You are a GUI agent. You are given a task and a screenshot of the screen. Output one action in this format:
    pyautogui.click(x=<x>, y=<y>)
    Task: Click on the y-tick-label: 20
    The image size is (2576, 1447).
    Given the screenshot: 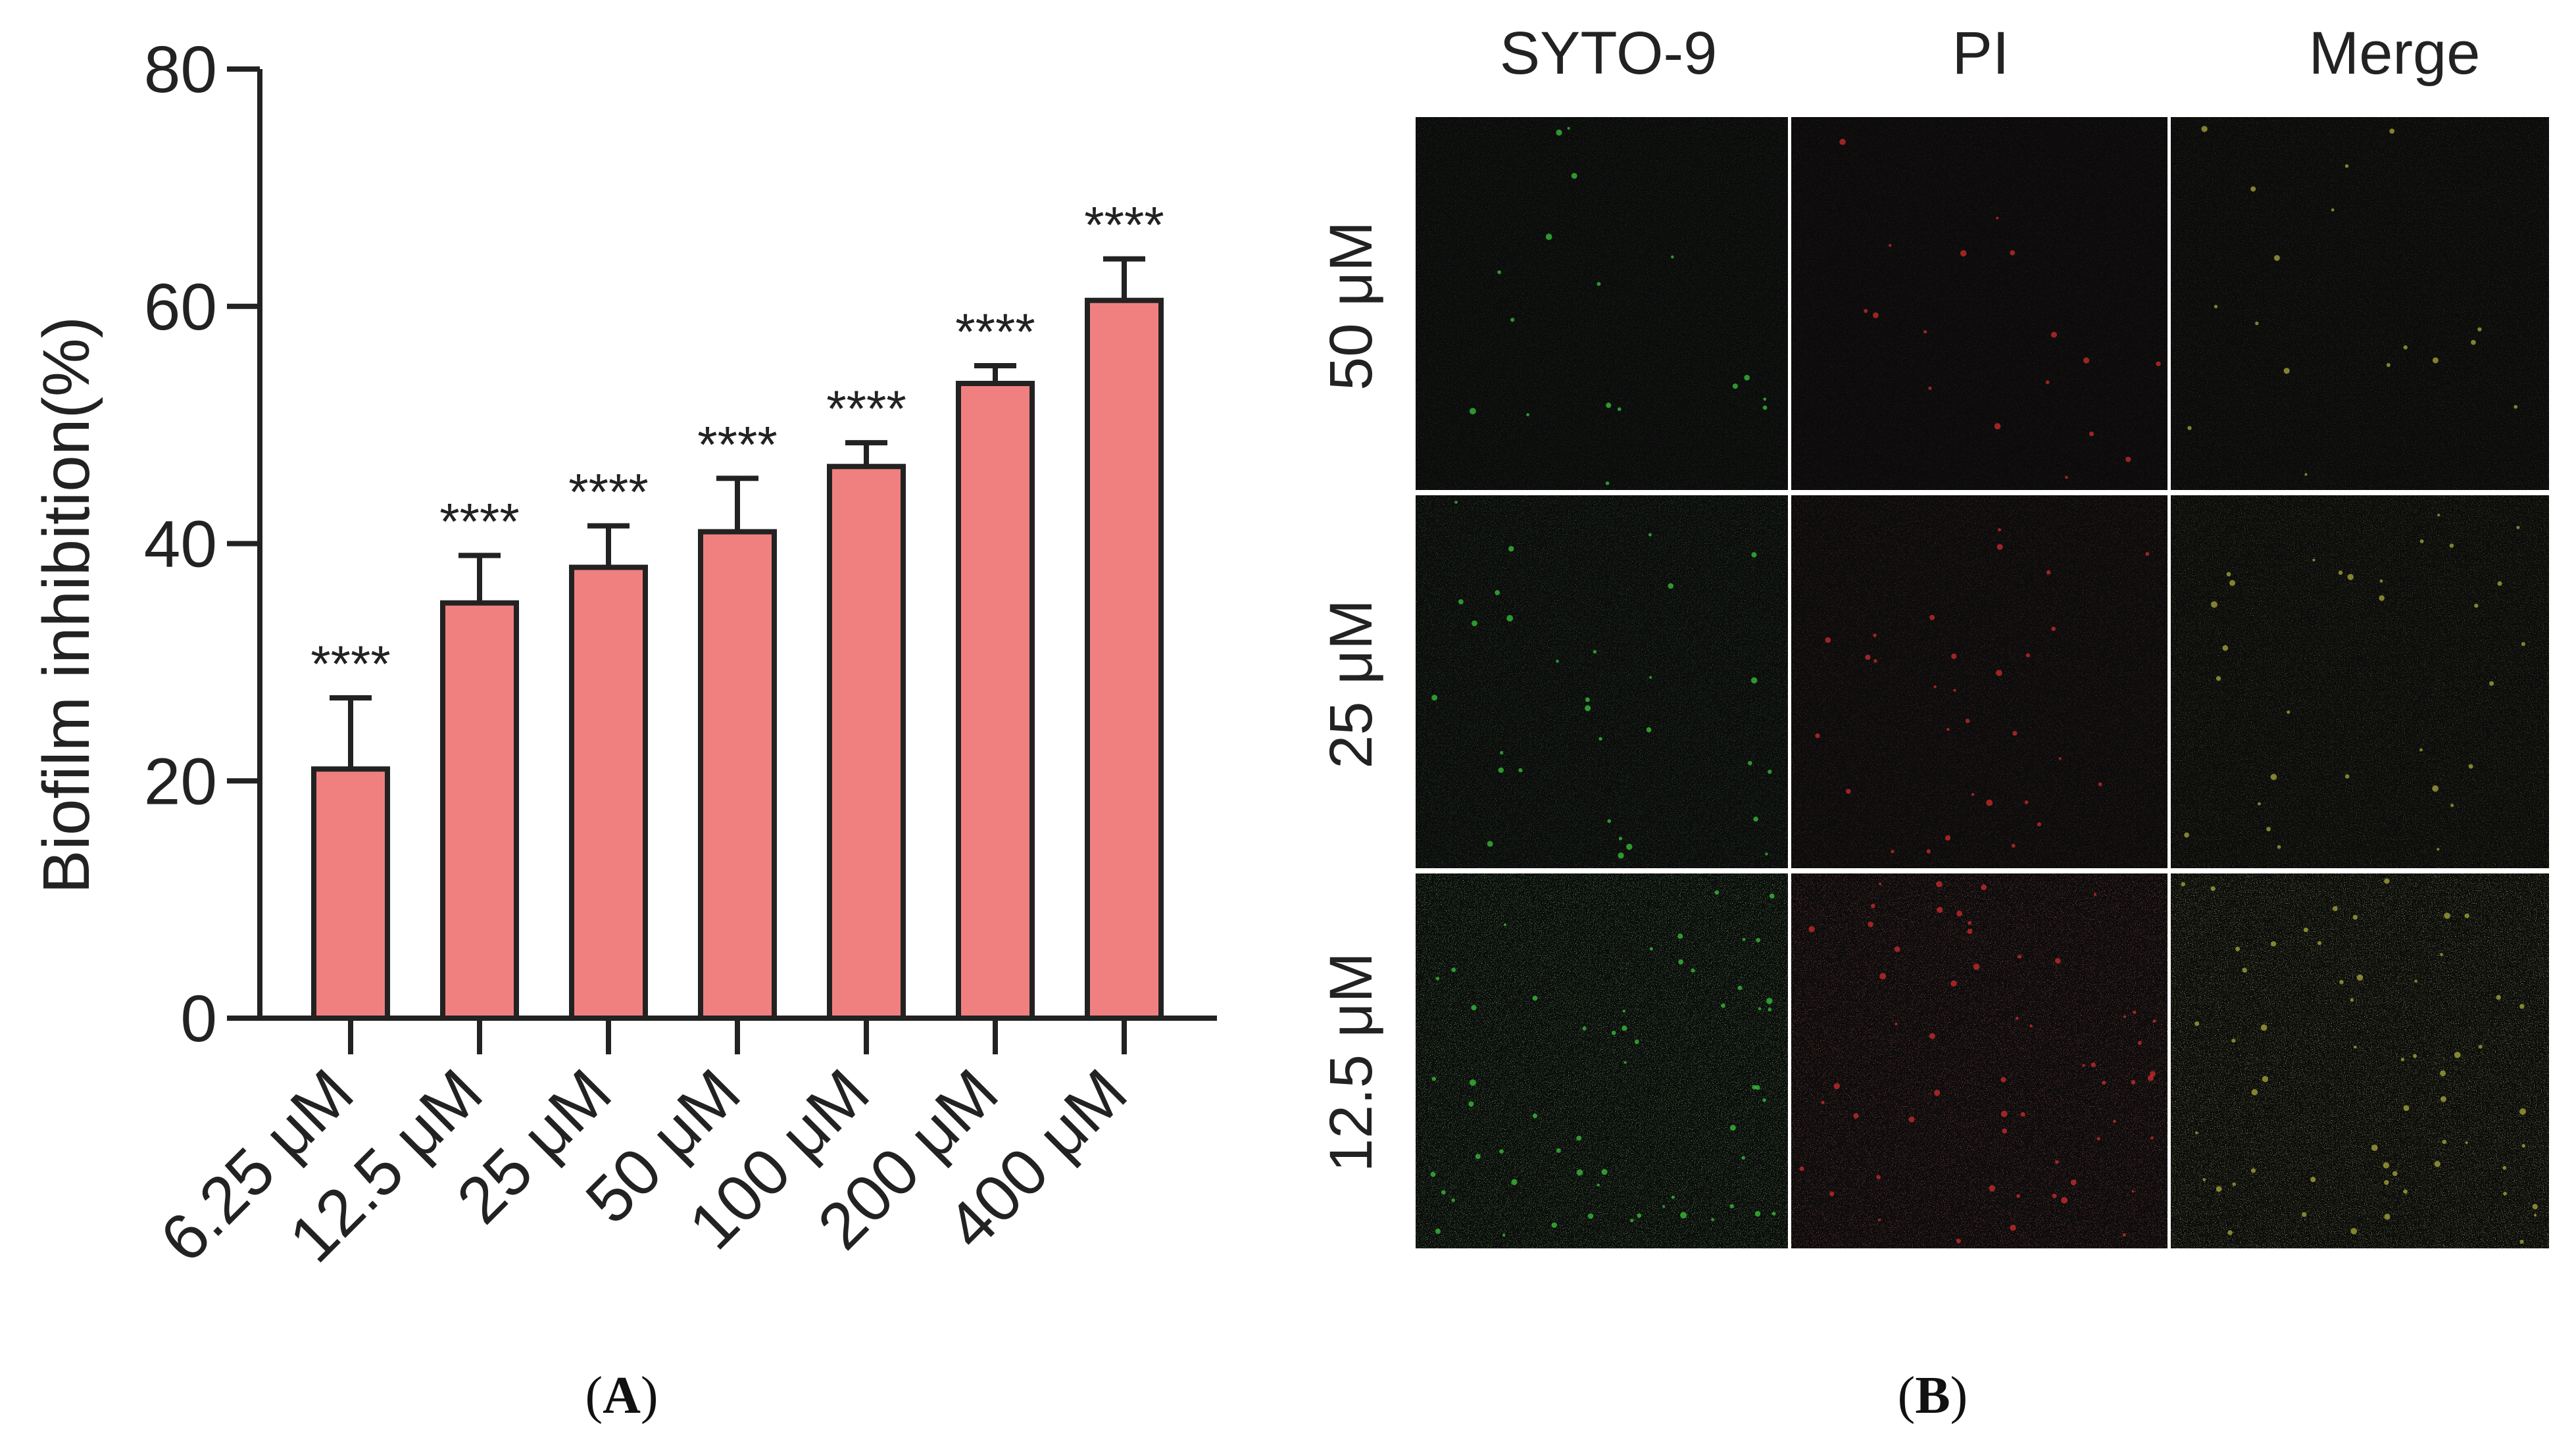 What is the action you would take?
    pyautogui.click(x=180, y=781)
    